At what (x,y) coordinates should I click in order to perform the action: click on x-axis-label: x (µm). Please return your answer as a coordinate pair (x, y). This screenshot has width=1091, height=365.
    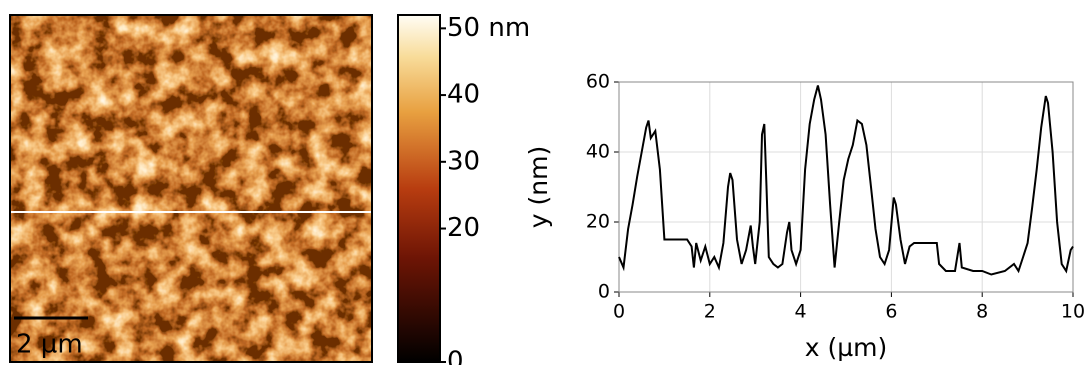
    Looking at the image, I should click on (846, 347).